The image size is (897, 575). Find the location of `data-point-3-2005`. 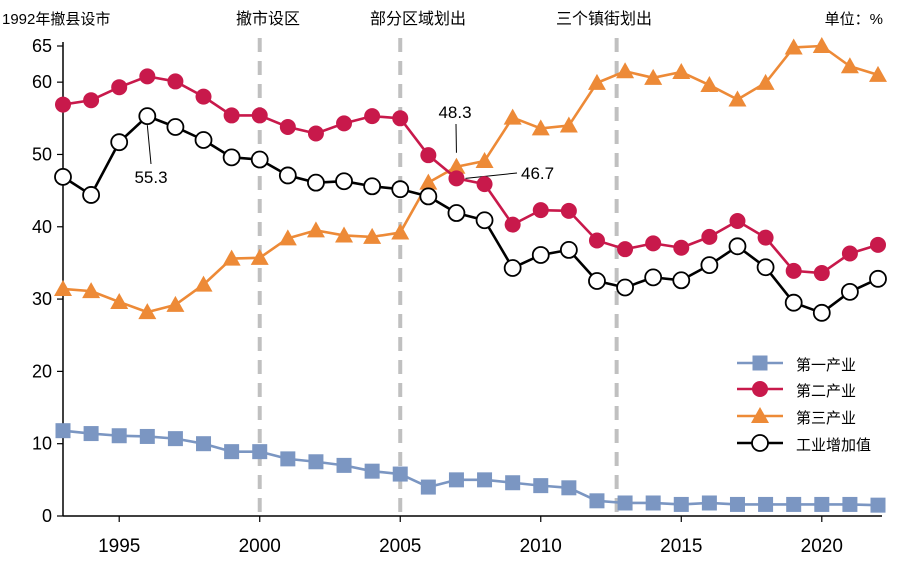

data-point-3-2005 is located at coordinates (400, 189).